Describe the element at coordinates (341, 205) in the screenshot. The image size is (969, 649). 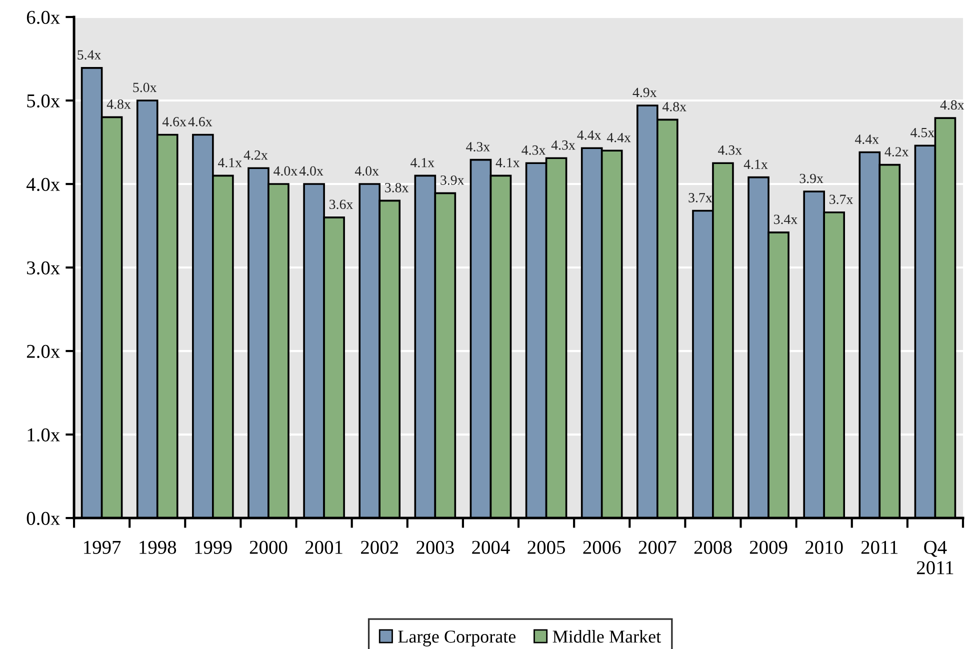
I see `data-label: 3.6x` at that location.